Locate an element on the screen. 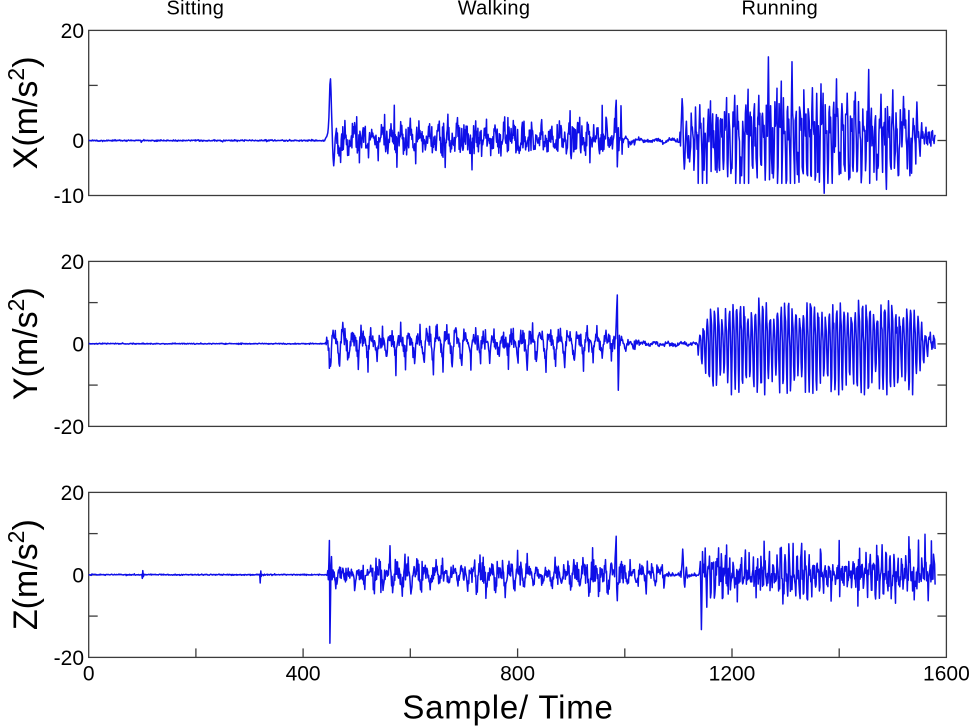 This screenshot has width=969, height=727. svg-text: Z(m/s2) is located at coordinates (24, 574).